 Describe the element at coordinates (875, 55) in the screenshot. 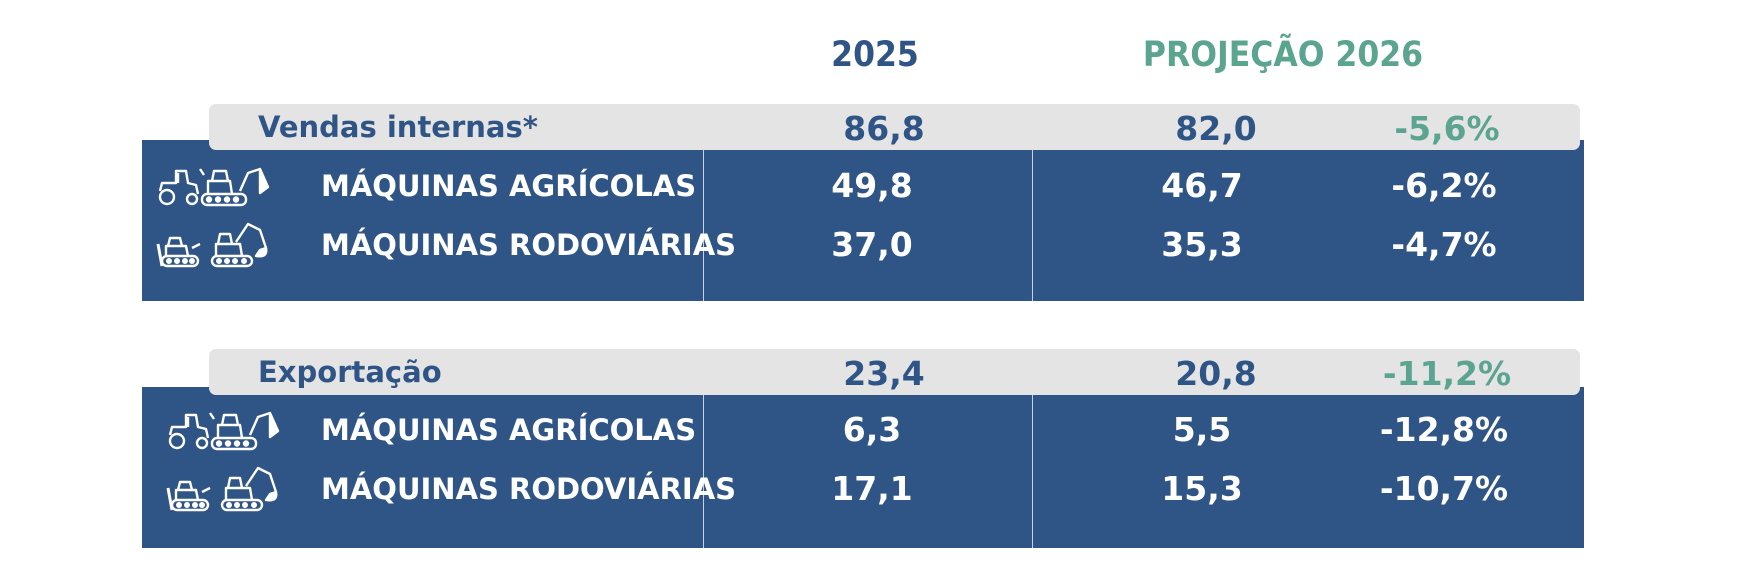

I see `column-header-2025: 2025` at that location.